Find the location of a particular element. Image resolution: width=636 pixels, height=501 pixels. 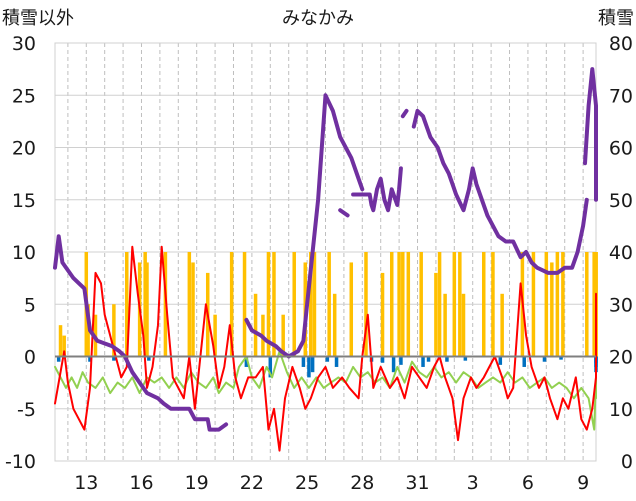

left-axis-label: 積雪以外 is located at coordinates (38, 18).